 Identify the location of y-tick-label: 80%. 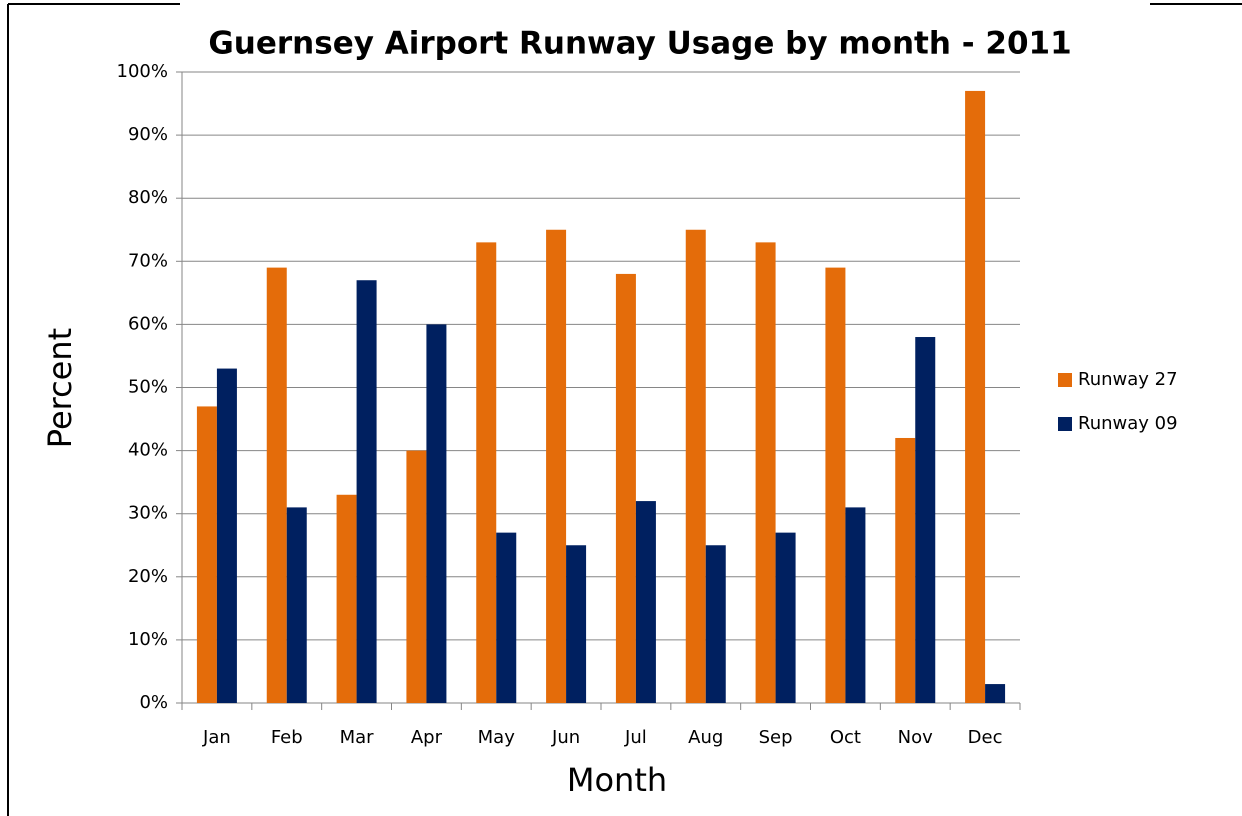
(148, 197).